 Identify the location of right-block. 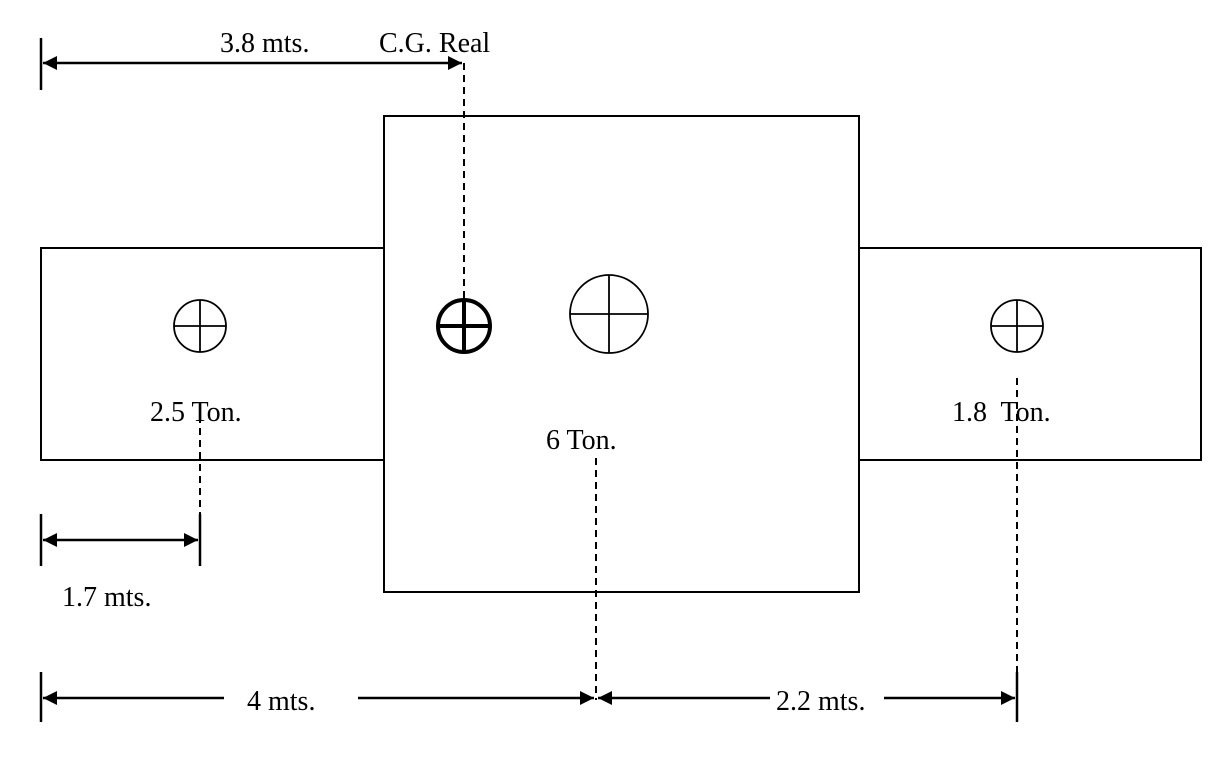
(1030, 354).